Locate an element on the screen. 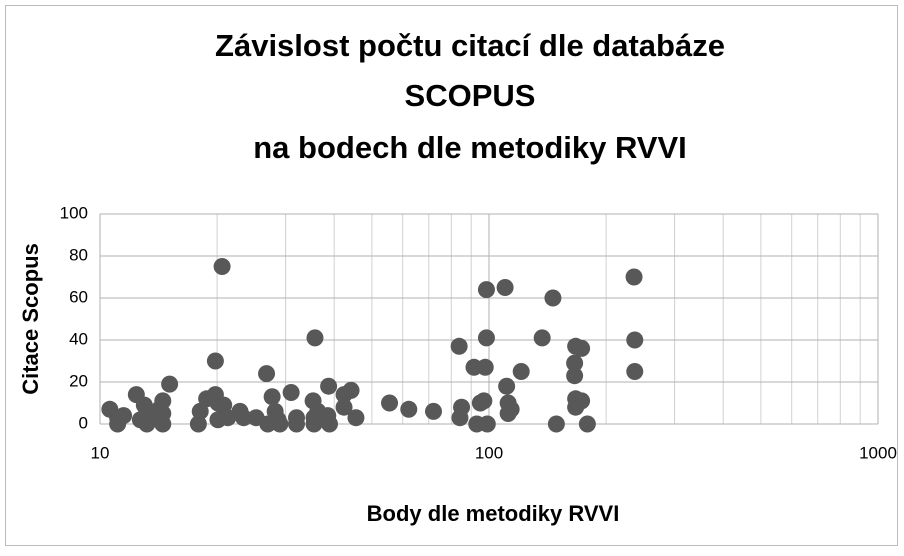  y-tick-label: 80 is located at coordinates (78, 254).